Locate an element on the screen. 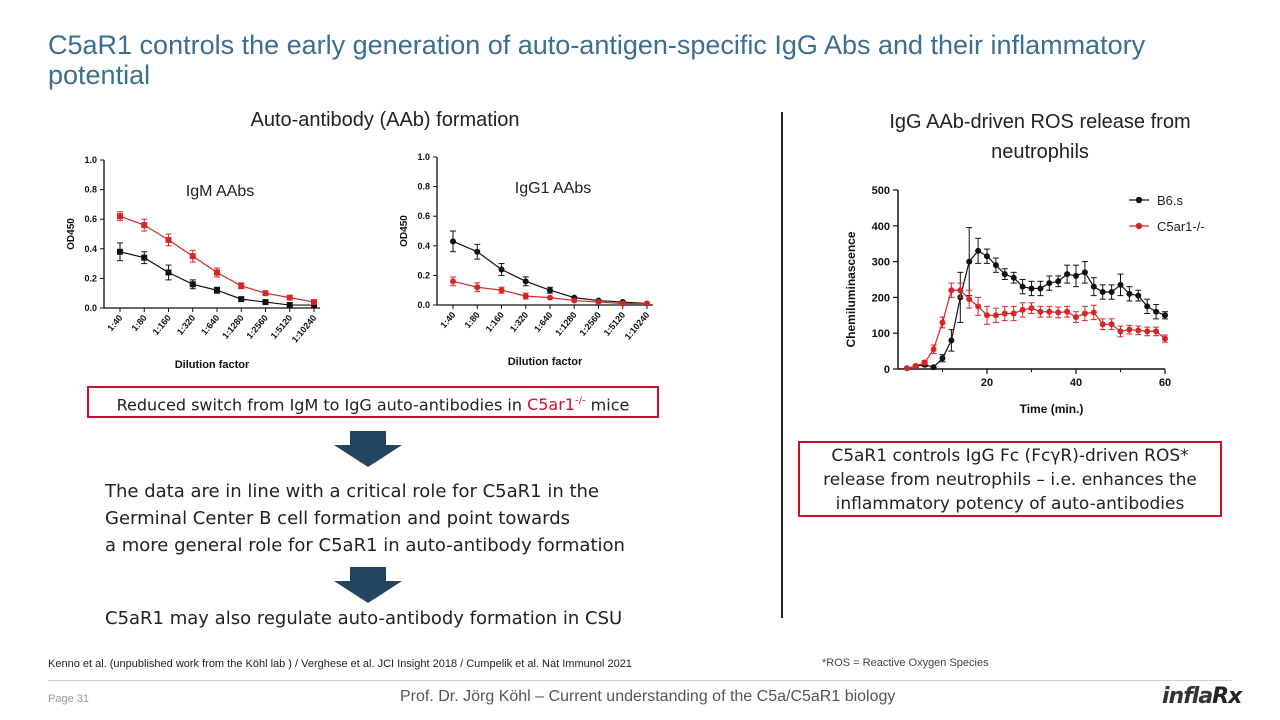 The width and height of the screenshot is (1280, 720). igm-panel-label: IgM AAbs is located at coordinates (220, 191).